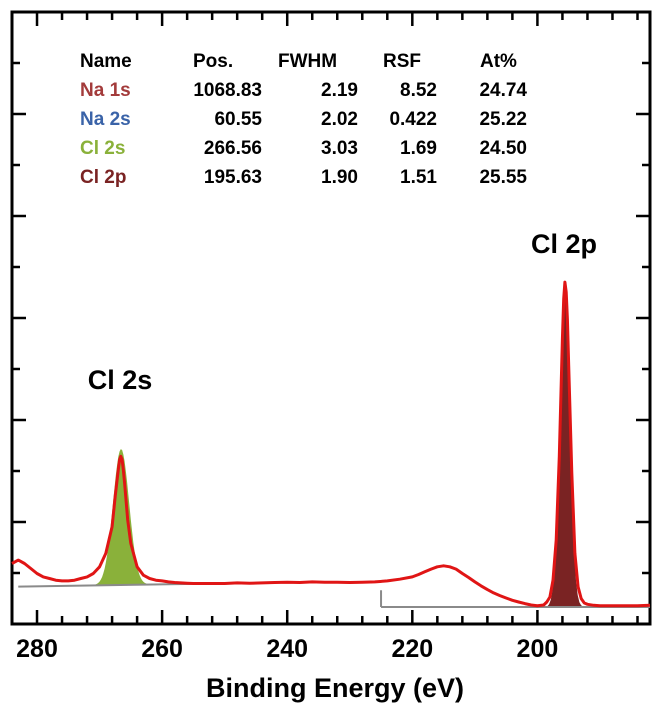  Describe the element at coordinates (118, 518) in the screenshot. I see `peak-fill-cl-2s` at that location.